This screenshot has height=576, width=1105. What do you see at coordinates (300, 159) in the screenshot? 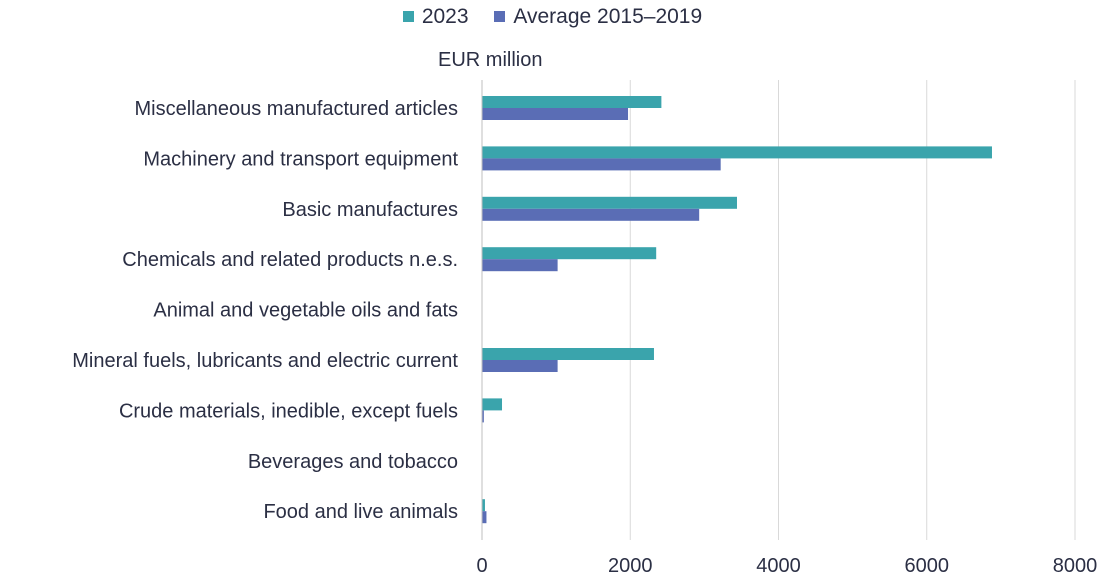
I see `category-label: Machinery and transport equipment` at bounding box center [300, 159].